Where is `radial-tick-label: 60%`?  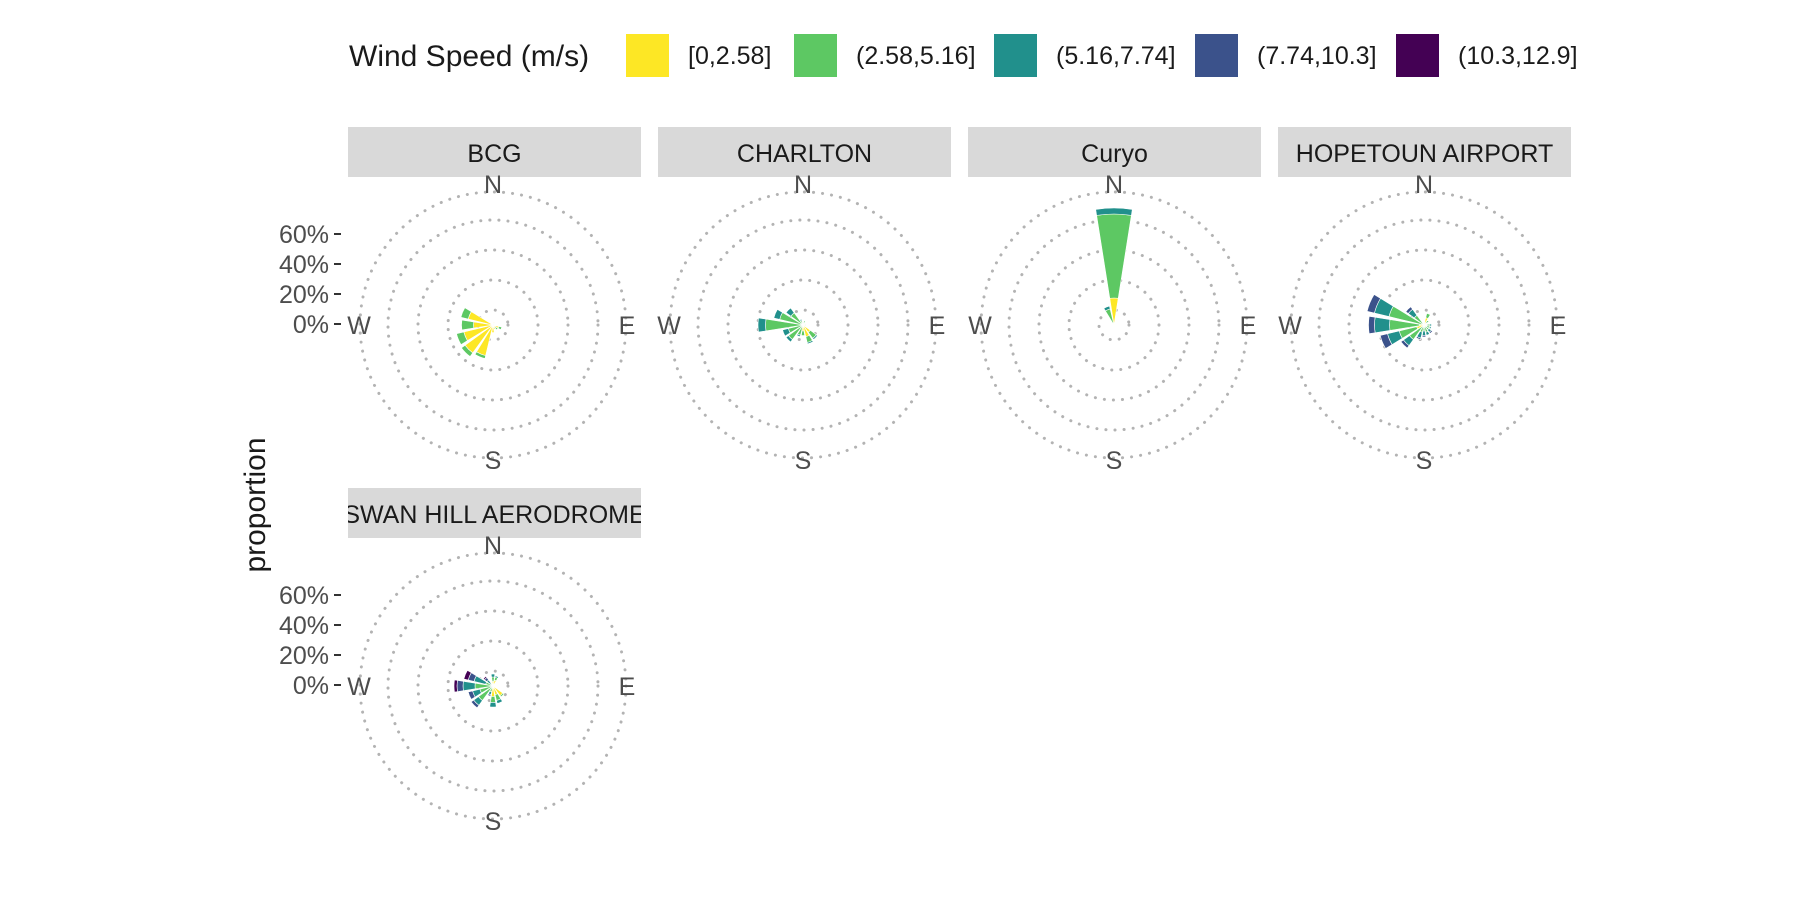
radial-tick-label: 60% is located at coordinates (304, 596).